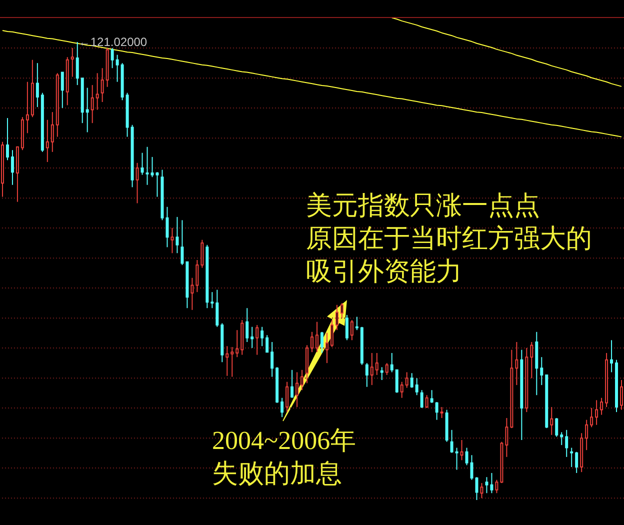 This screenshot has width=624, height=525. Describe the element at coordinates (384, 271) in the screenshot. I see `annotation: 吸引外资能力` at that location.